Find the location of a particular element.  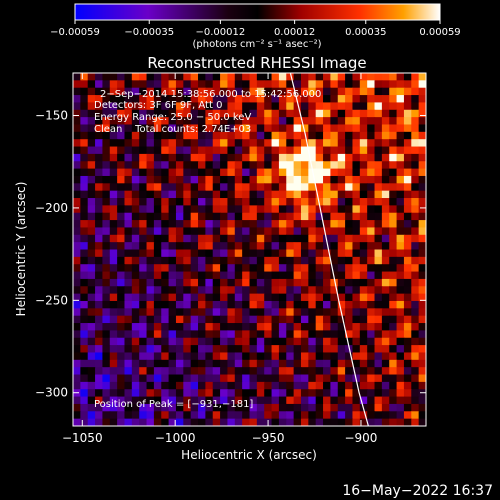

x-tick-label: −1050 is located at coordinates (82, 438).